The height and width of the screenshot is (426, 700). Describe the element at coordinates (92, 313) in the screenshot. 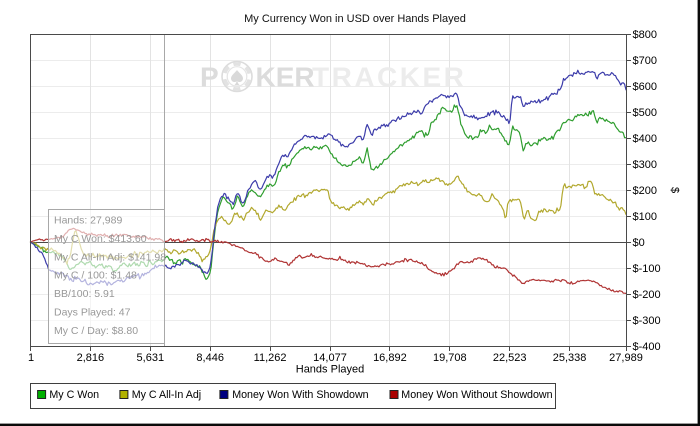

I see `svg-text: Days Played: 47` at that location.